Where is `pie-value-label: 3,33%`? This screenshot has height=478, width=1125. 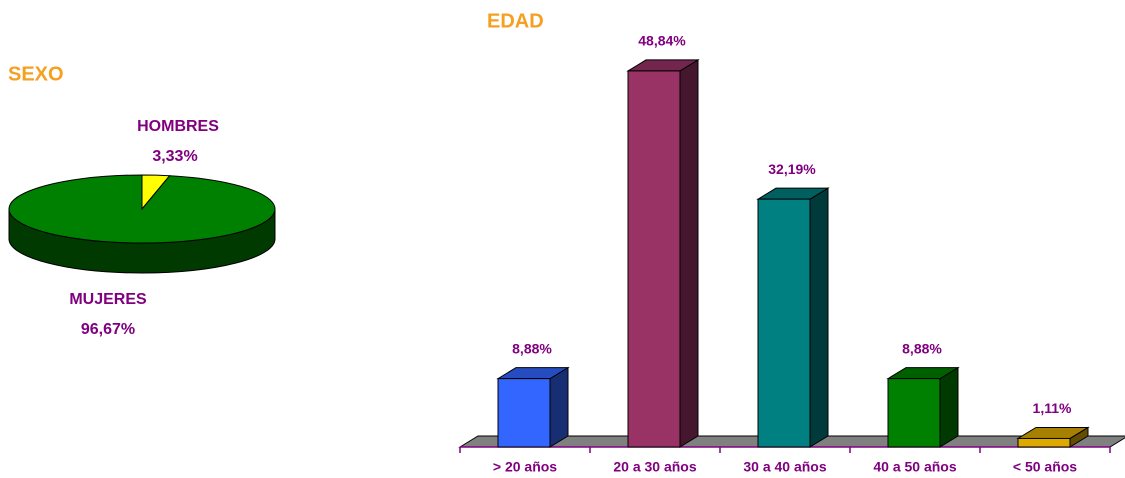 pie-value-label: 3,33% is located at coordinates (174, 156).